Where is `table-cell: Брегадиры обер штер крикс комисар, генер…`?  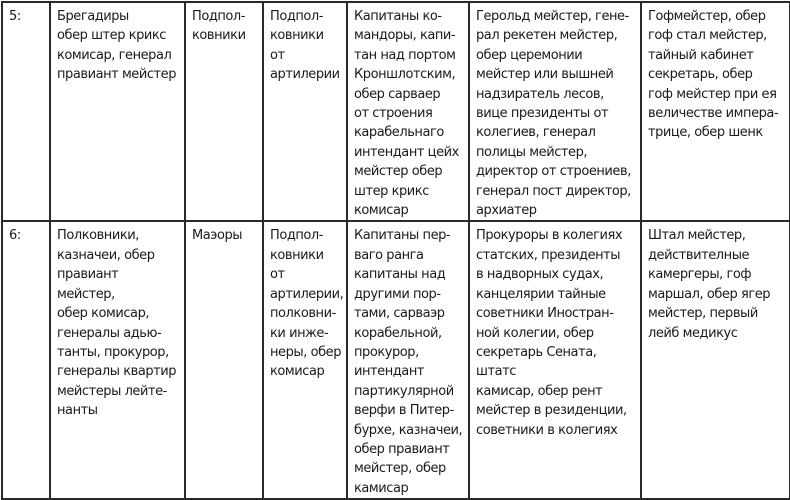
table-cell: Брегадиры обер штер крикс комисар, генер… is located at coordinates (117, 111).